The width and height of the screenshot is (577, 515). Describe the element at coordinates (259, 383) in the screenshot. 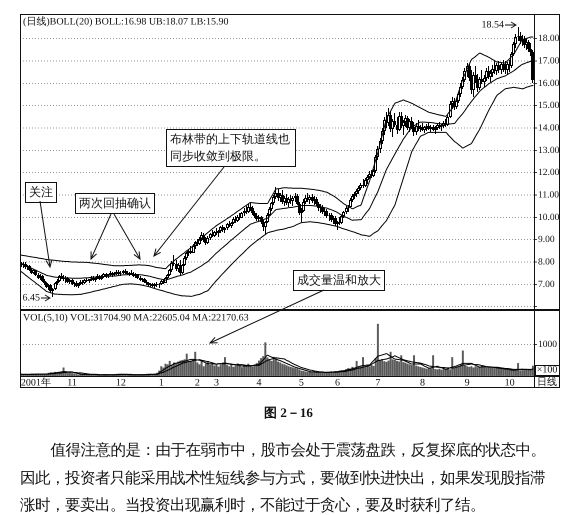

I see `x-tick-label: 4` at that location.